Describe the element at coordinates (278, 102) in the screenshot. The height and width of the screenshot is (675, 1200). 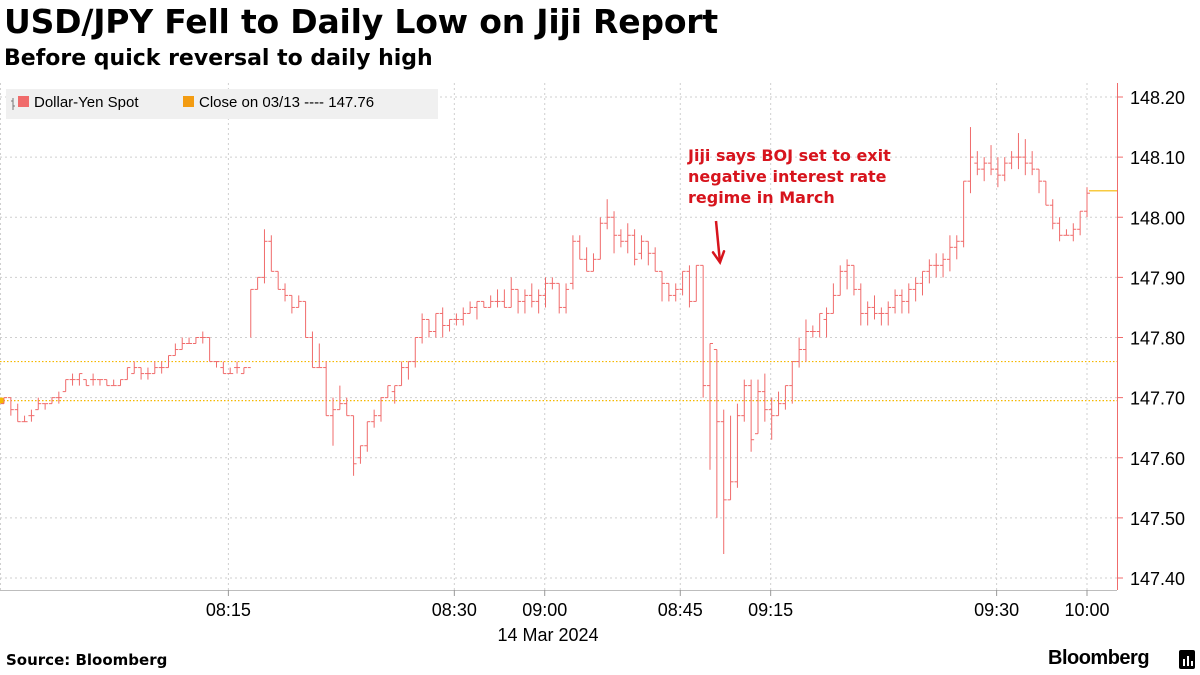
I see `legend-item-close: Close on 03/13 ---- 147.76` at that location.